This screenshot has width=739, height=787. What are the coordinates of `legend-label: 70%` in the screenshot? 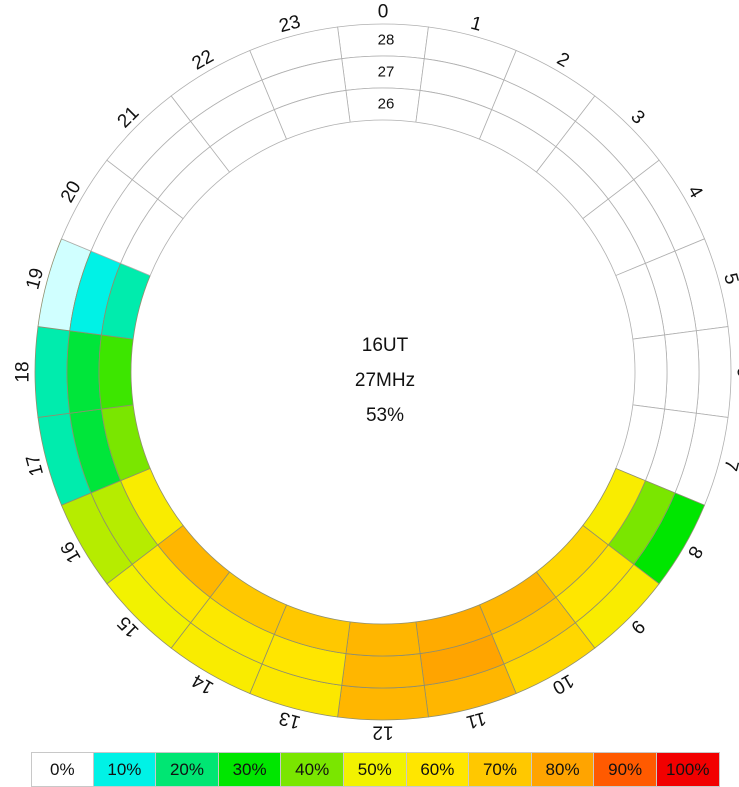 It's located at (500, 770).